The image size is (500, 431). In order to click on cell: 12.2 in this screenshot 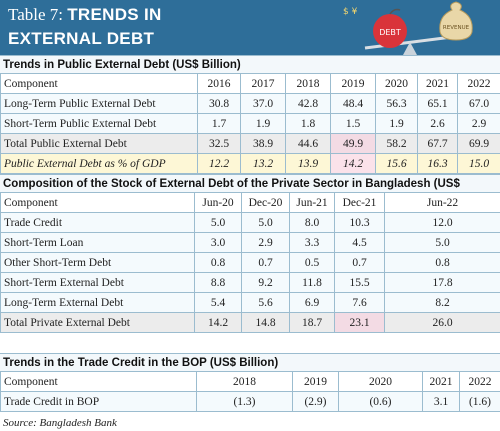, I will do `click(219, 163)`.